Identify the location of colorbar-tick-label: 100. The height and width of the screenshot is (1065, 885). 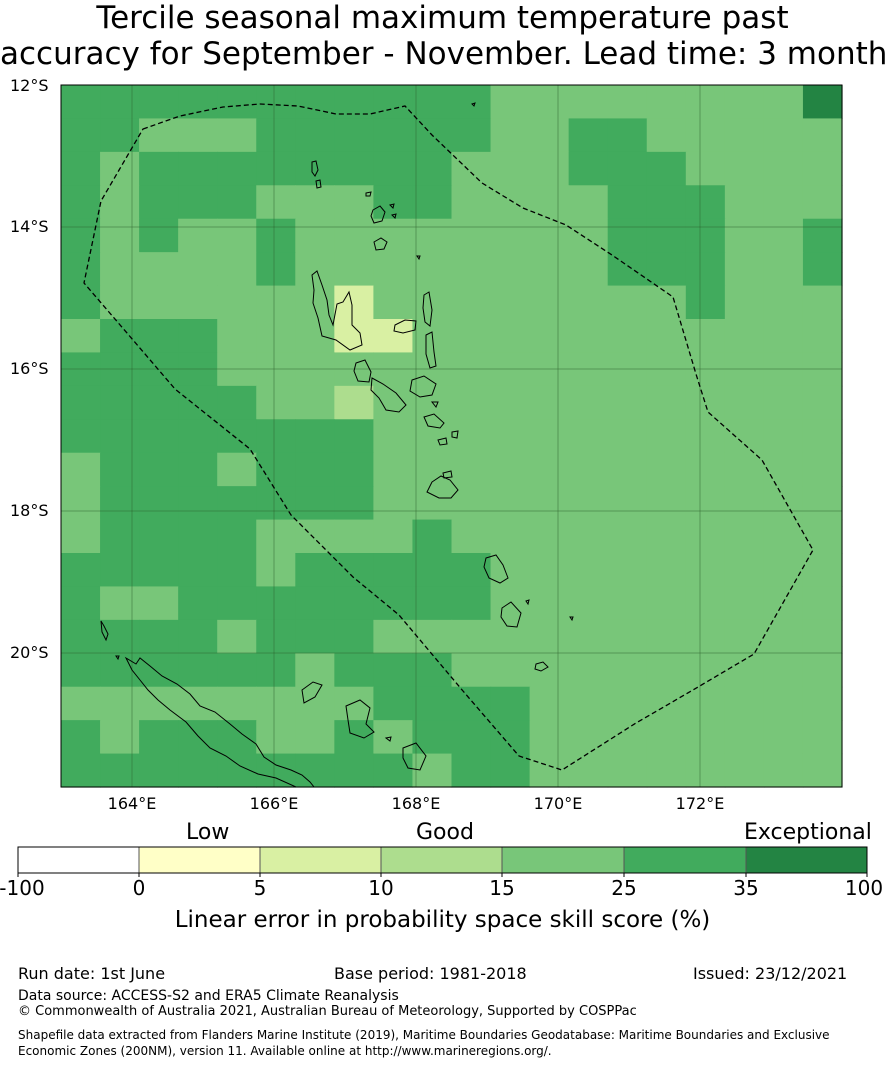
(864, 888).